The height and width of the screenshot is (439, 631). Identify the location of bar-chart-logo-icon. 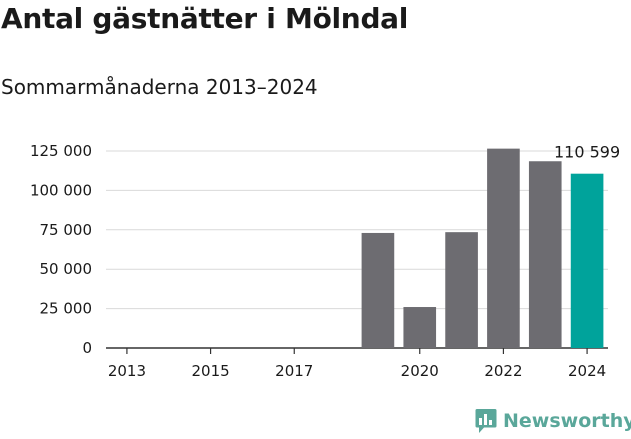
(486, 421).